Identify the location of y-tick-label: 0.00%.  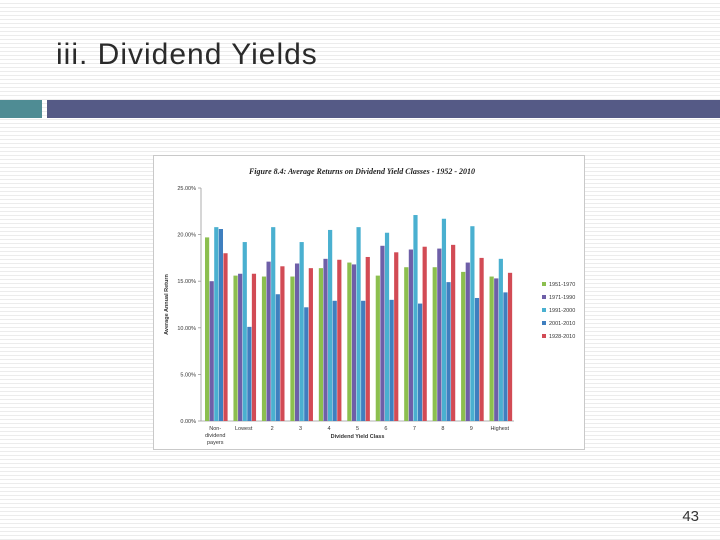
(188, 422).